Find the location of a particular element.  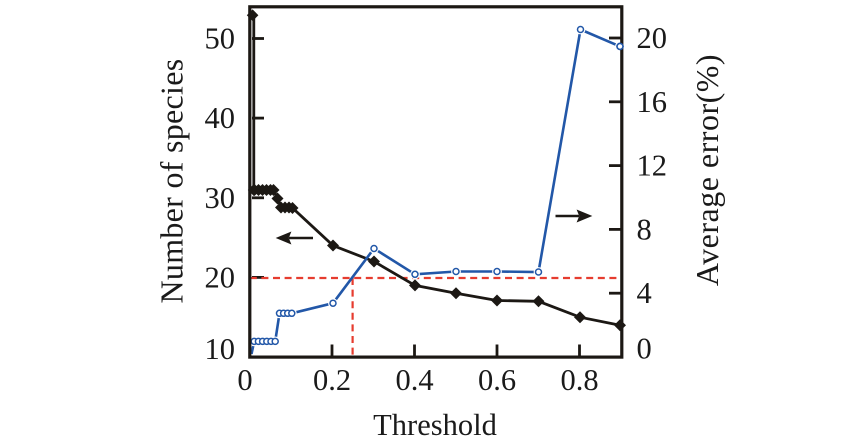

svg-text: 16 is located at coordinates (652, 102).